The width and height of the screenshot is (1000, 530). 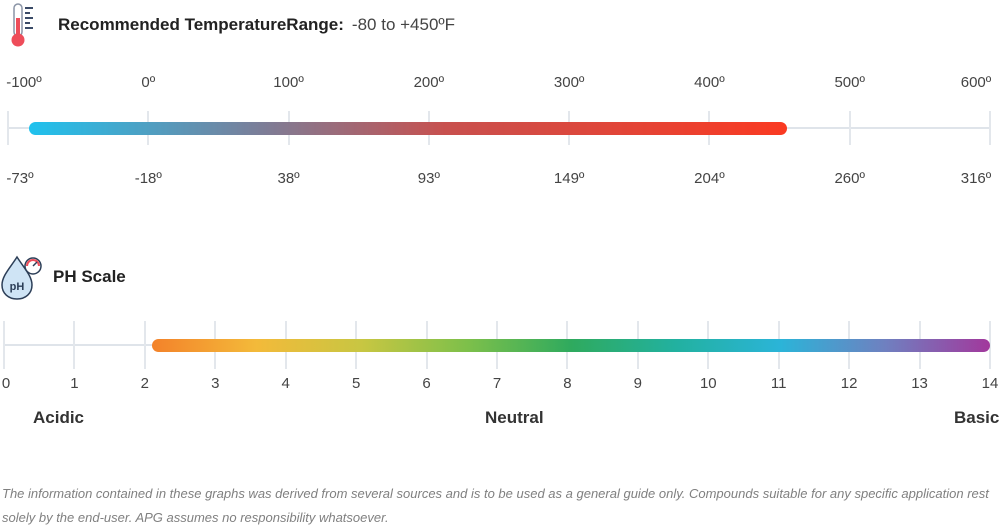 What do you see at coordinates (426, 383) in the screenshot?
I see `ph-tick-label: 6` at bounding box center [426, 383].